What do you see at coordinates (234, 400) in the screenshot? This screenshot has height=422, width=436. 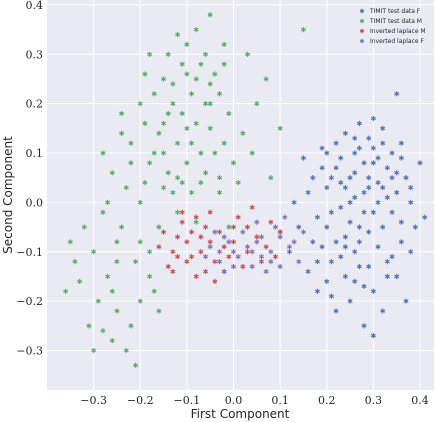 I see `x-tick-label: 0.0` at bounding box center [234, 400].